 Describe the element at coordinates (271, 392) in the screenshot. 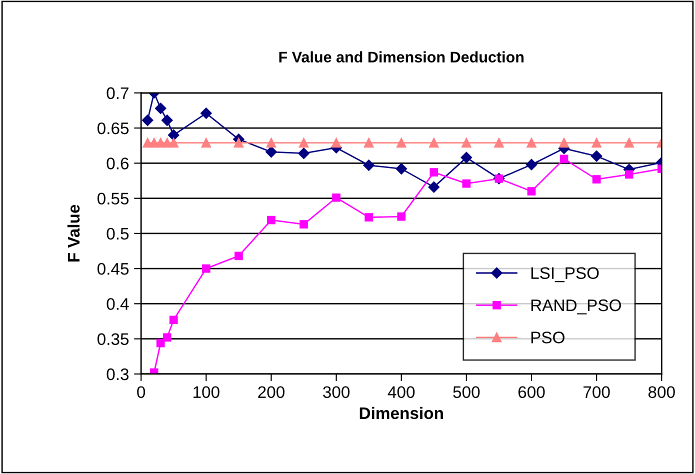

I see `x-tick-label: 200` at that location.